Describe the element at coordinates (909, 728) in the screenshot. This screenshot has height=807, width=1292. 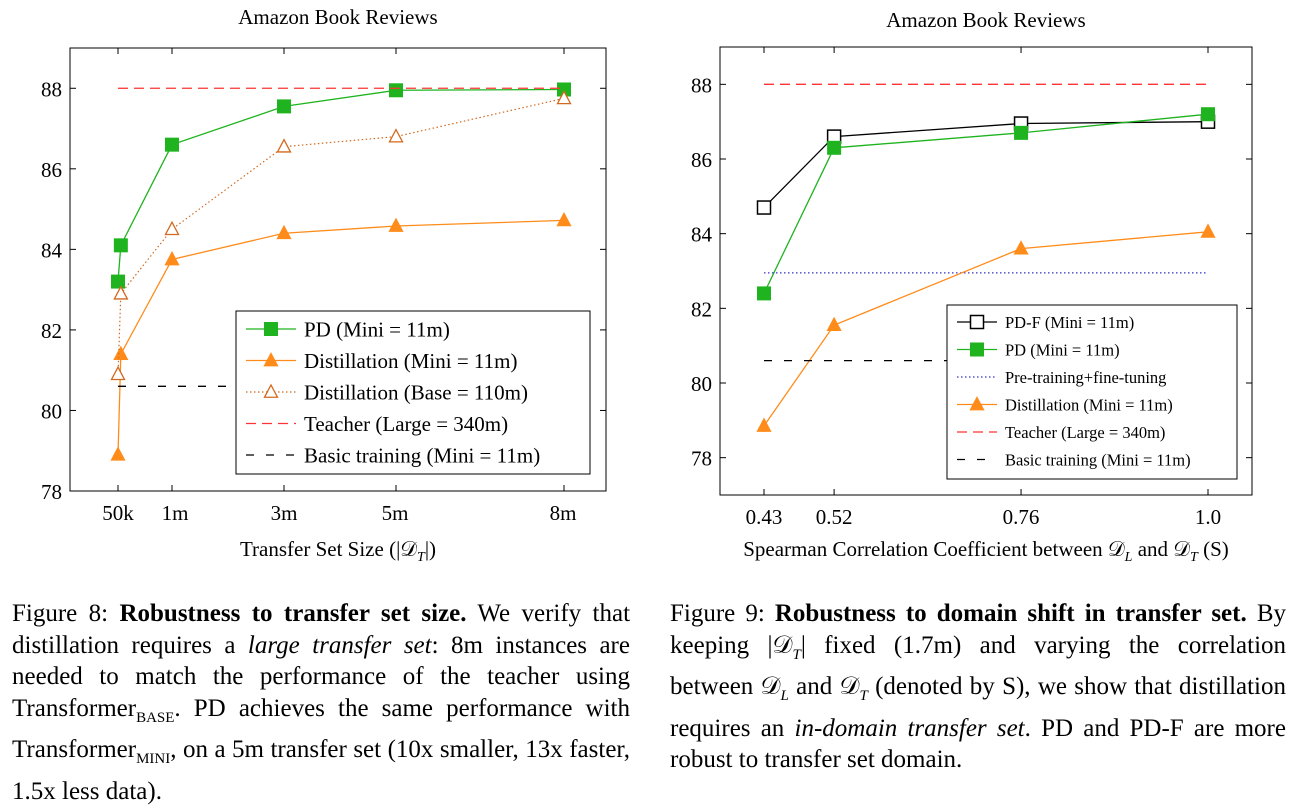
I see `caption-italic: in-domain transfer set` at that location.